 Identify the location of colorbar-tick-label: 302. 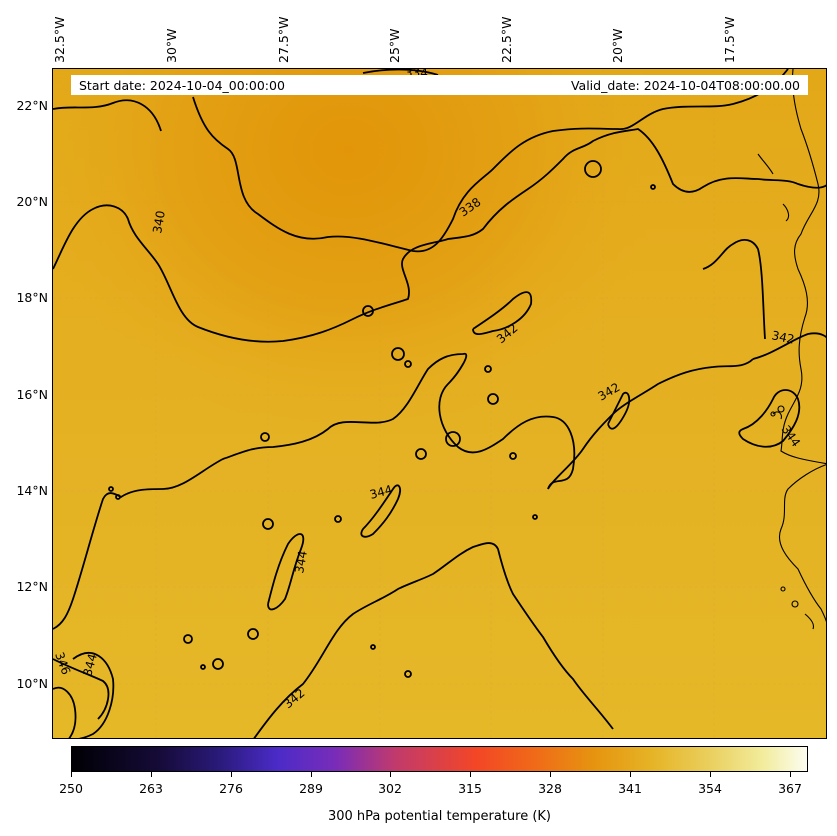
(390, 788).